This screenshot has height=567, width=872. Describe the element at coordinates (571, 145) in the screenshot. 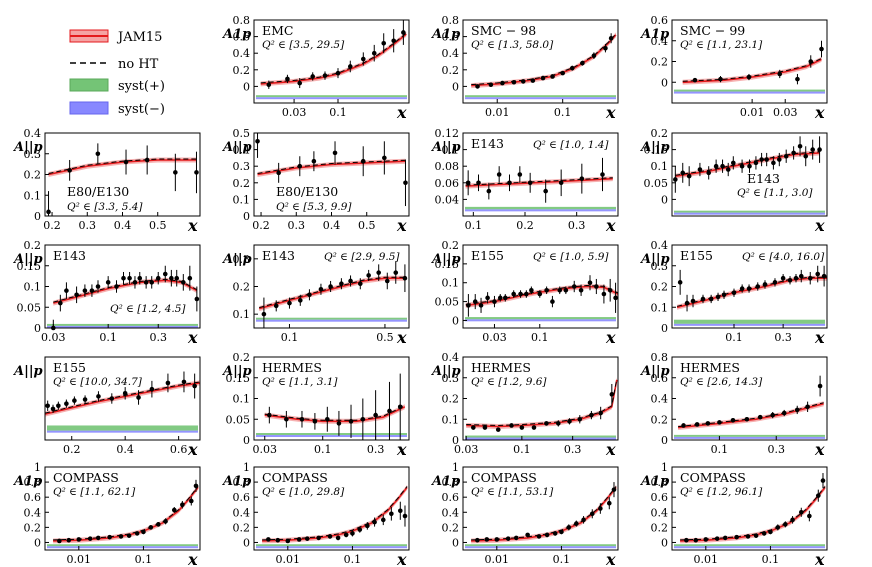

I see `q2-range-label: Q² ∈ [1.0, 1.4]` at that location.